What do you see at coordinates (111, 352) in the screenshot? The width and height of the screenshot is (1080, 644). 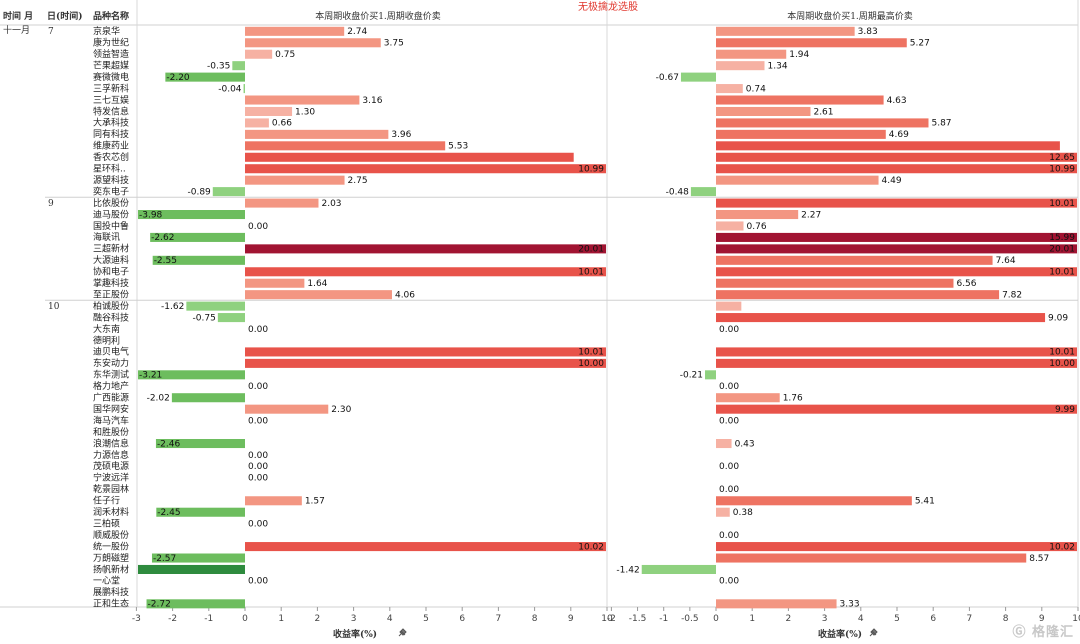 I see `row-name-label: 迪贝电气` at bounding box center [111, 352].